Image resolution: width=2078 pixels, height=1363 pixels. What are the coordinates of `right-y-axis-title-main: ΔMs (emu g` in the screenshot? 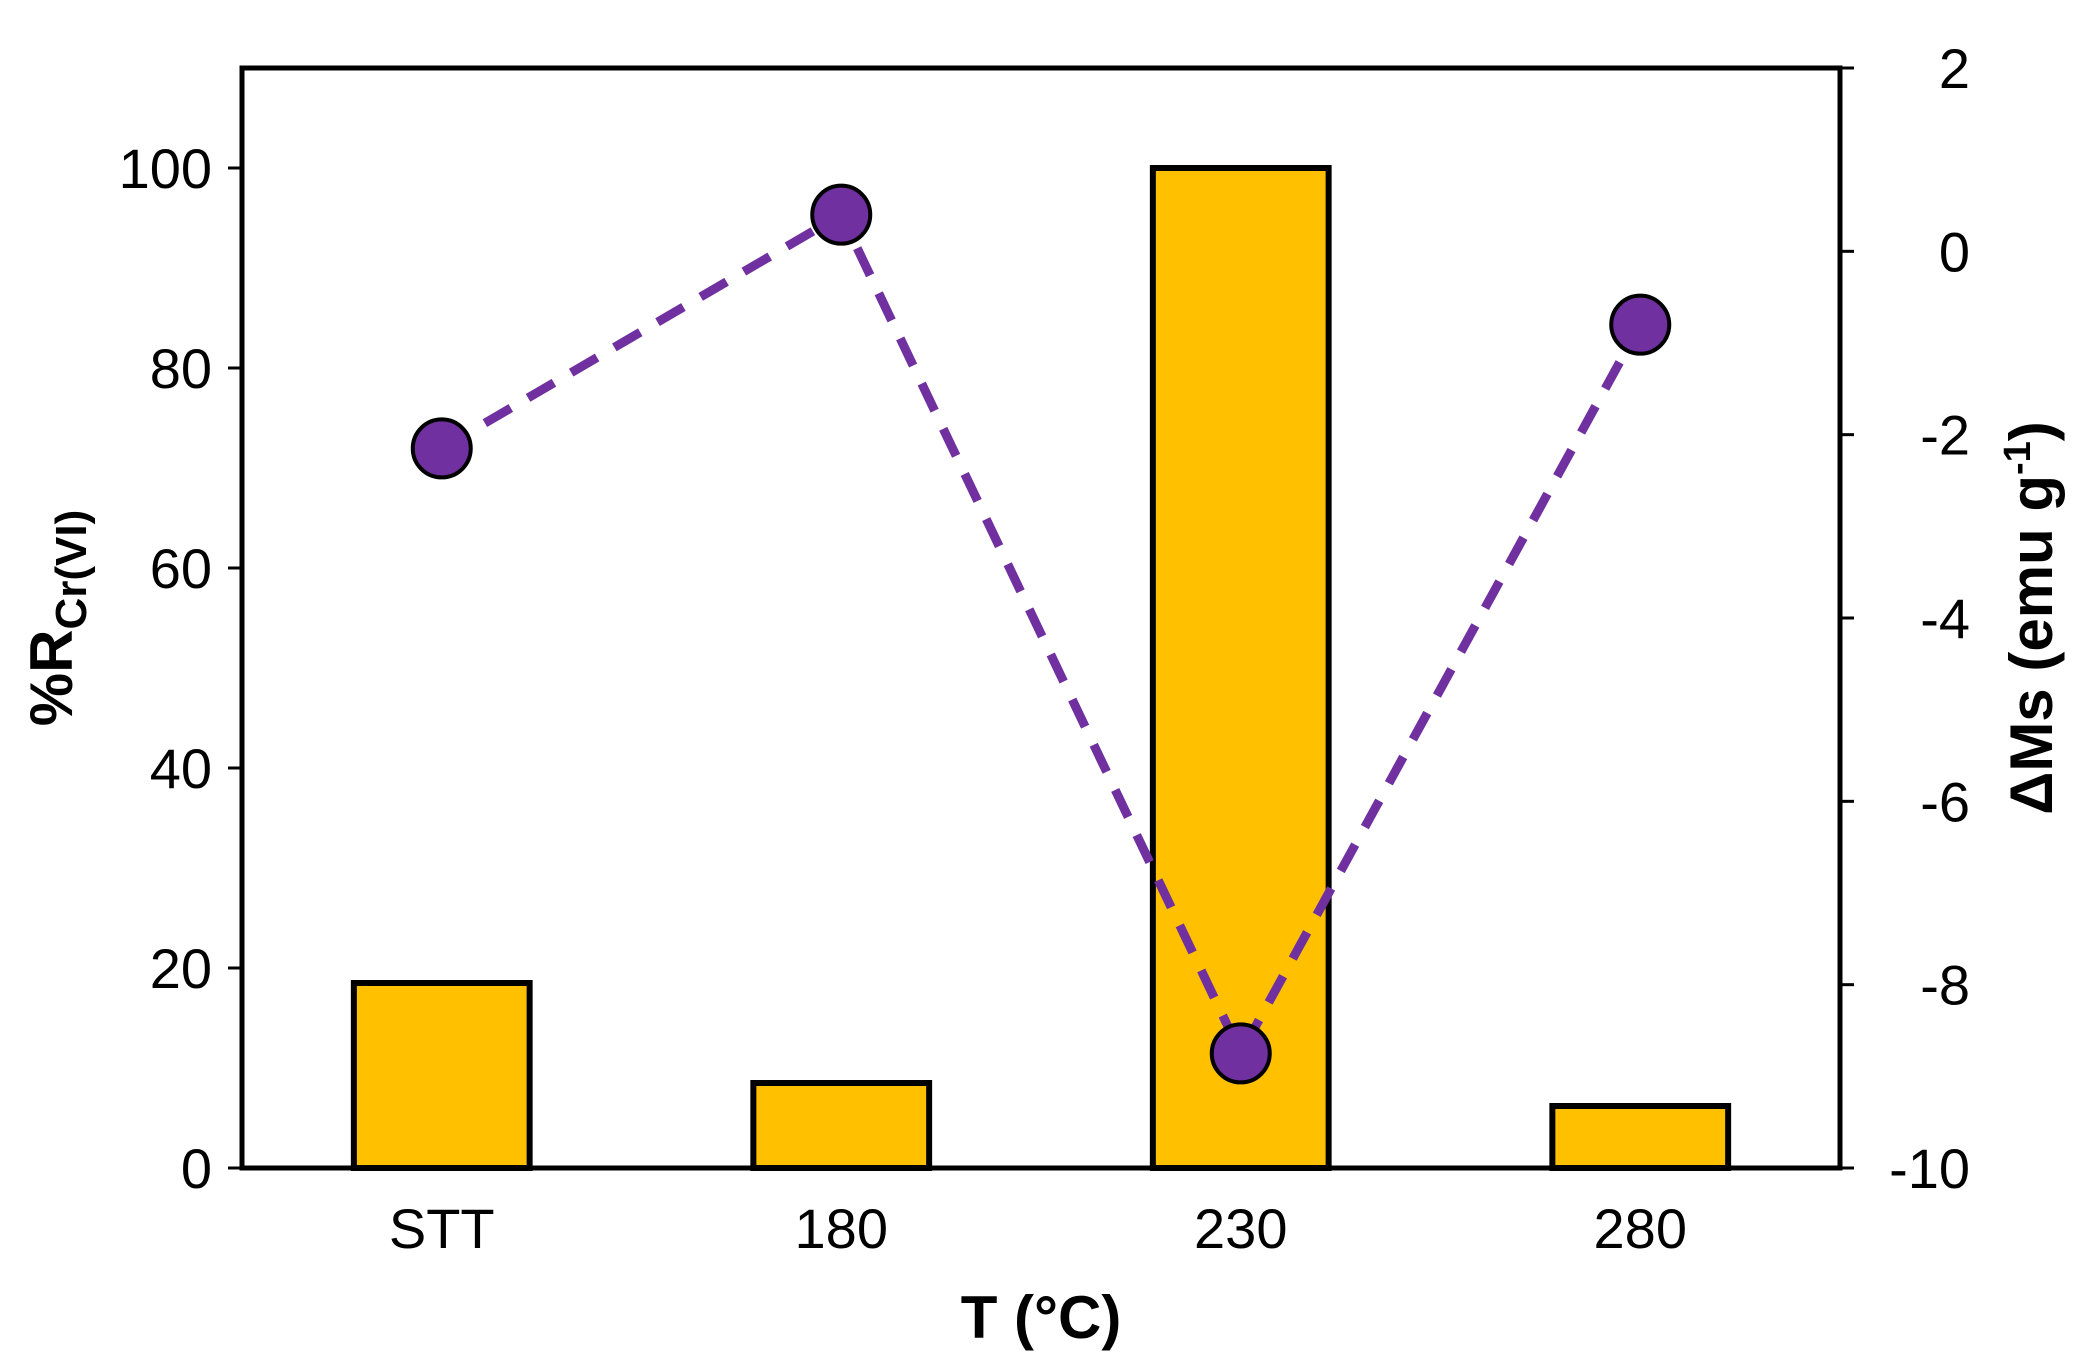 It's located at (2031, 645).